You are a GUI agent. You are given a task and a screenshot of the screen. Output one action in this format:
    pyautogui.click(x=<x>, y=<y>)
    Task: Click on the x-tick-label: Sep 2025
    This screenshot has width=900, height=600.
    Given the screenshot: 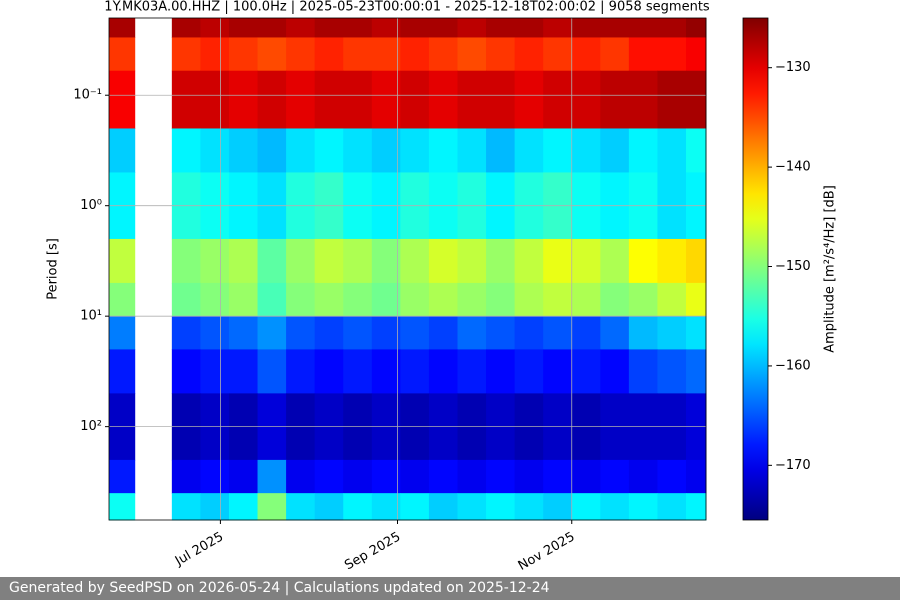 What is the action you would take?
    pyautogui.click(x=372, y=552)
    